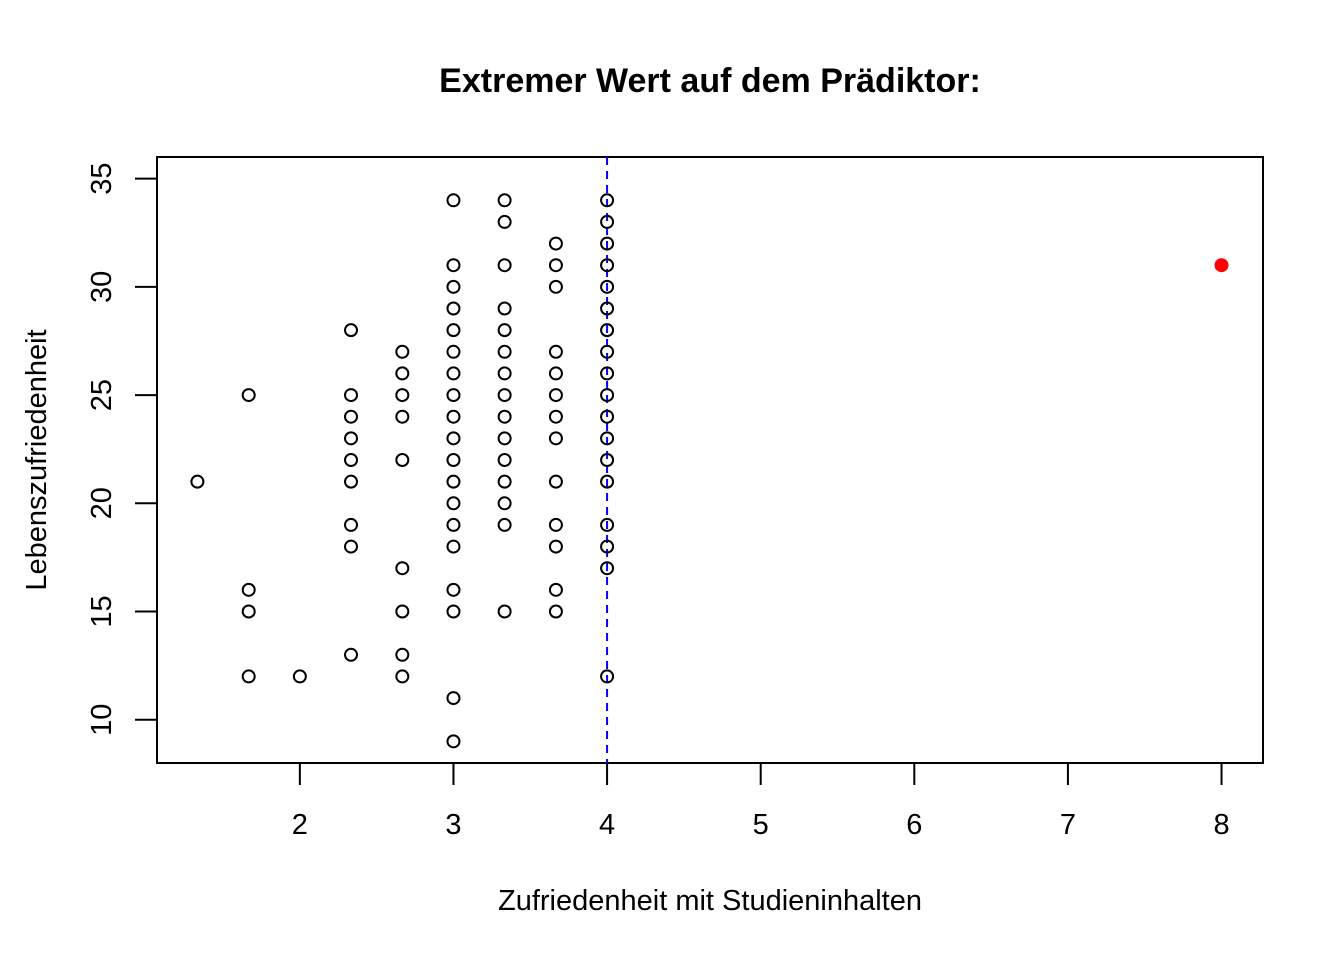  I want to click on y-tick-label: 25, so click(102, 395).